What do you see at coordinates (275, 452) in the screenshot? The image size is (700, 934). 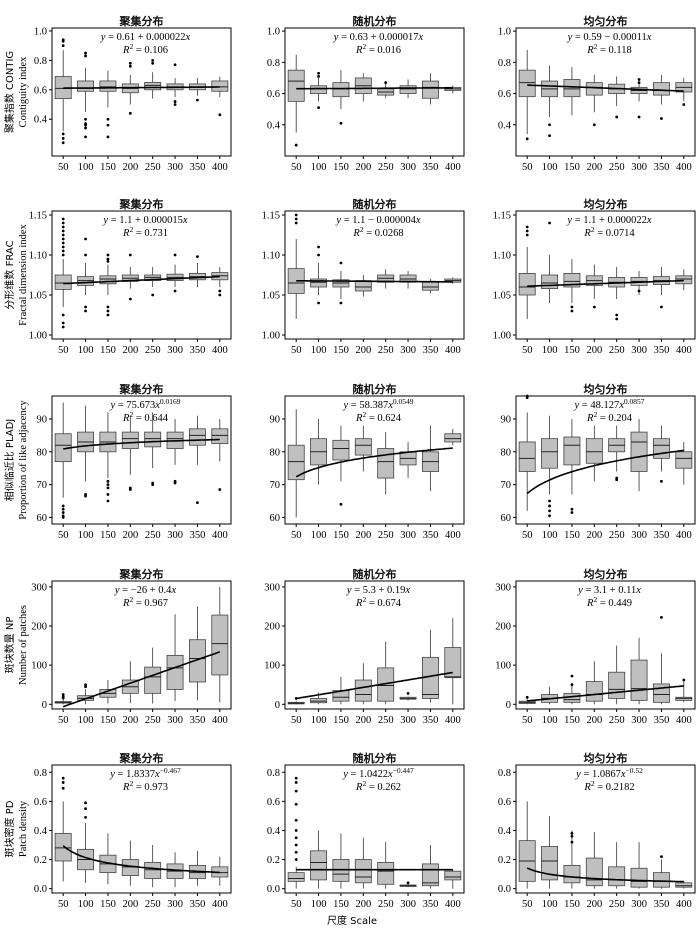 I see `y-tick-label: 80` at bounding box center [275, 452].